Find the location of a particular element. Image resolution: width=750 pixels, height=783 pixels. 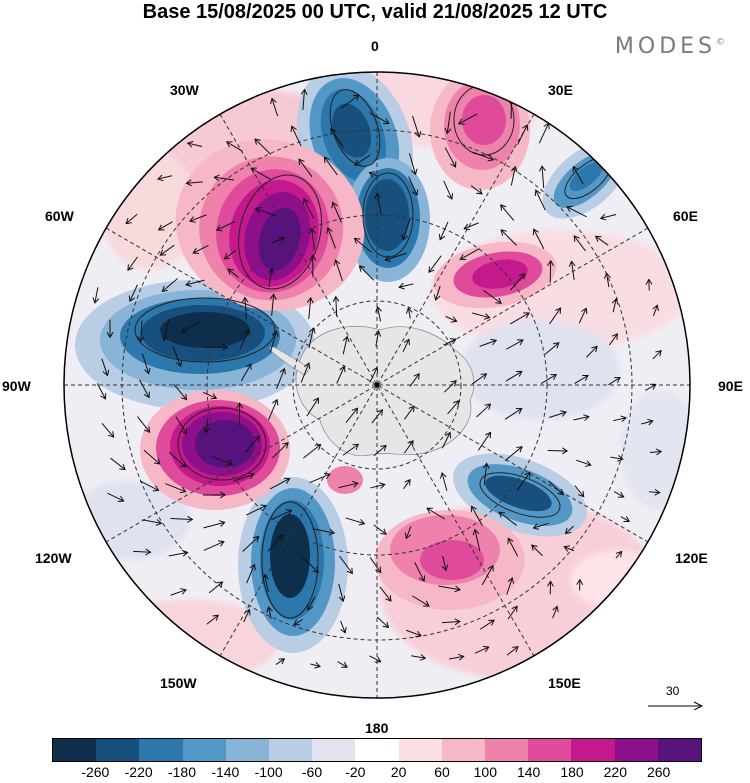

colorbar-cell is located at coordinates (420, 750).